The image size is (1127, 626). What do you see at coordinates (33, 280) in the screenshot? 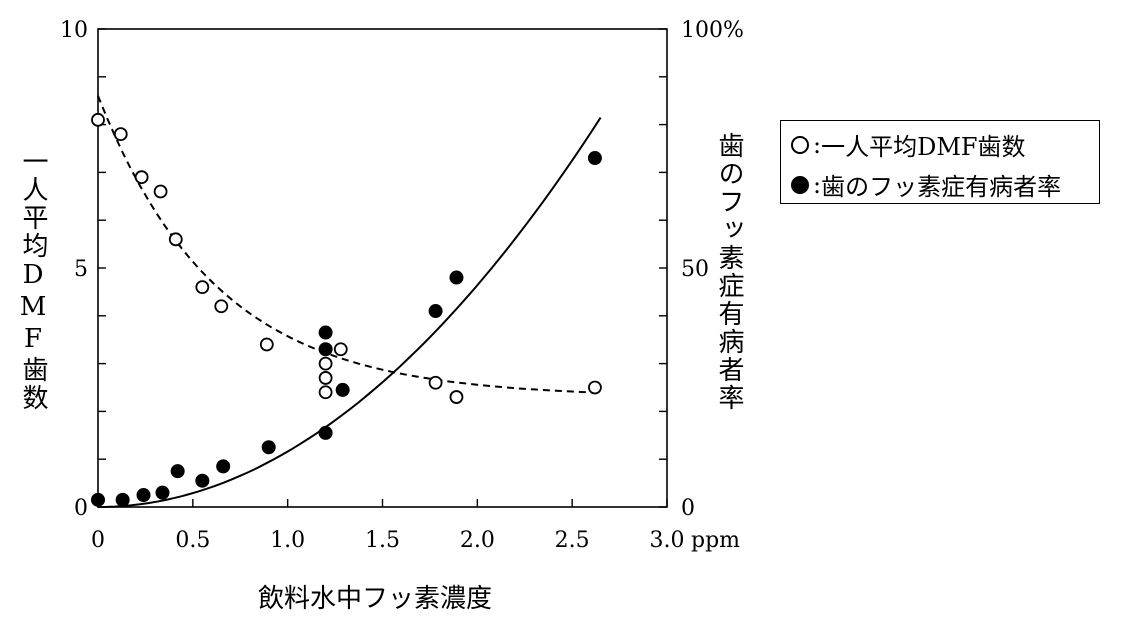
I see `y-axis-left-label: 一人平均DMF歯数` at bounding box center [33, 280].